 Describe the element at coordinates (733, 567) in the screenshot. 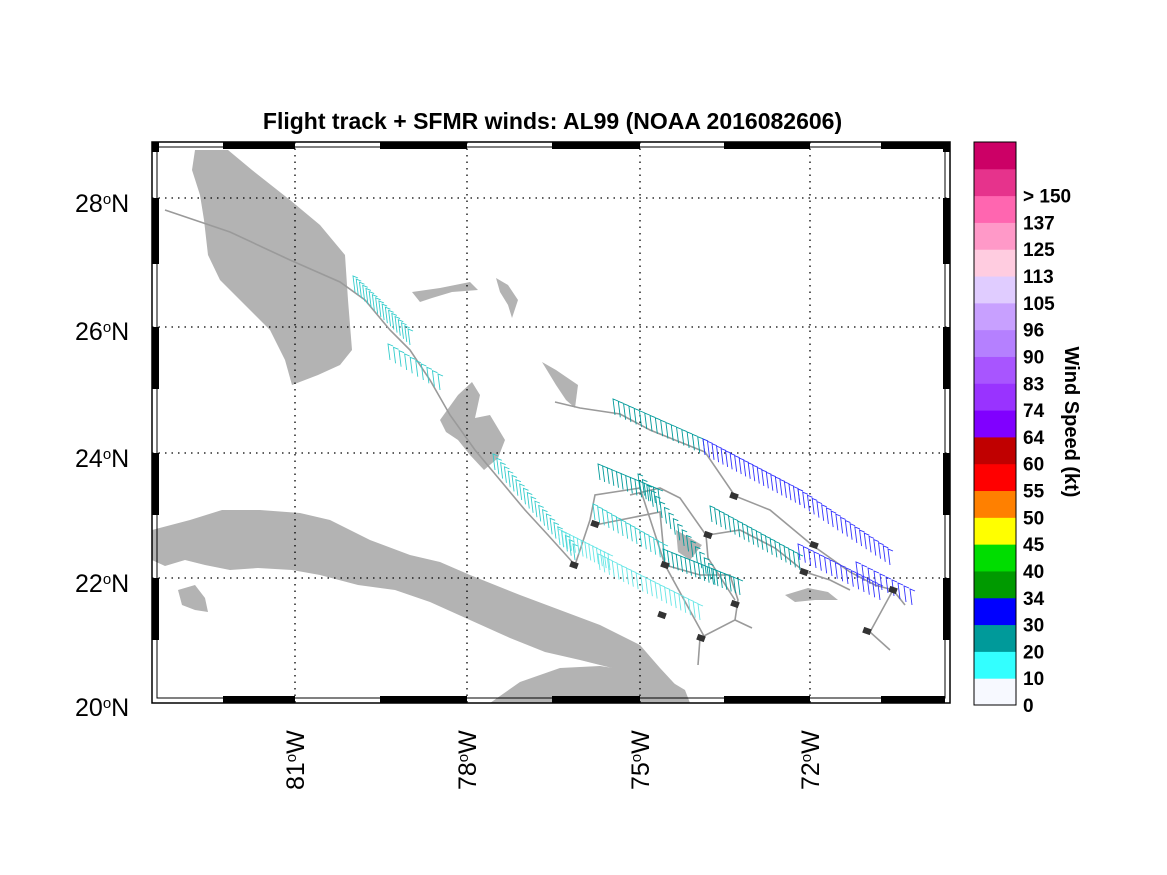

I see `dropsonde-markers` at that location.